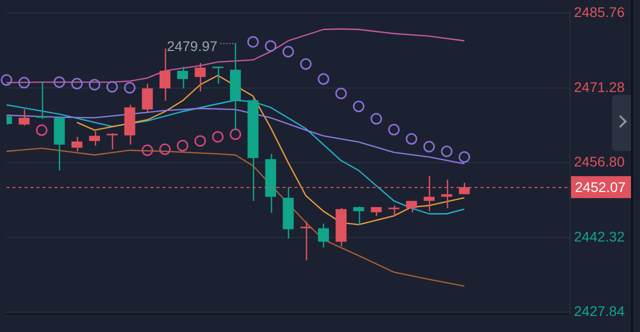  What do you see at coordinates (599, 162) in the screenshot?
I see `y-tick-label: 2456.80` at bounding box center [599, 162].